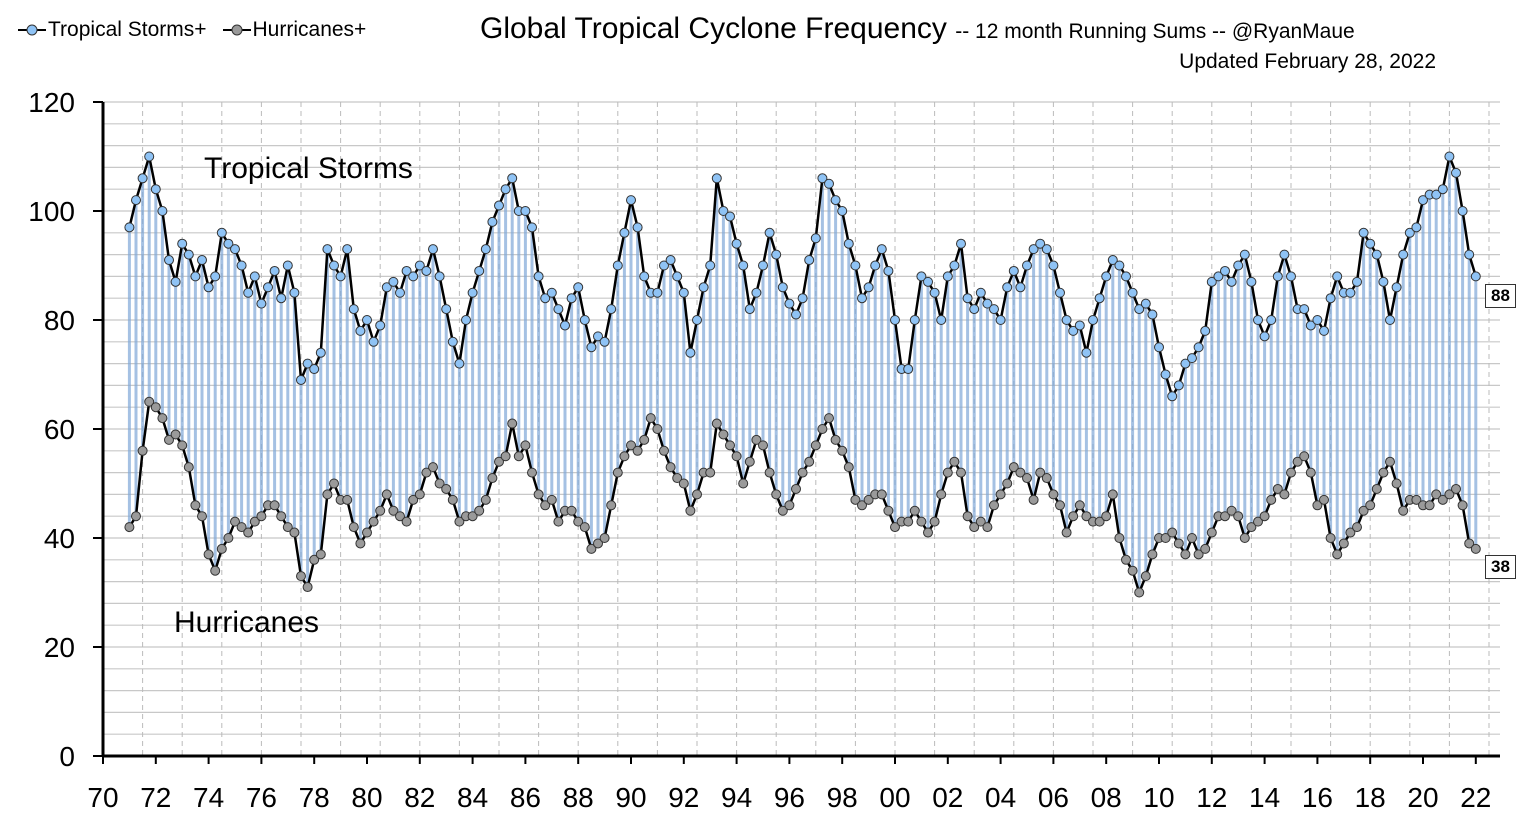 The width and height of the screenshot is (1536, 824). Describe the element at coordinates (630, 797) in the screenshot. I see `x-tick-label: 90` at that location.